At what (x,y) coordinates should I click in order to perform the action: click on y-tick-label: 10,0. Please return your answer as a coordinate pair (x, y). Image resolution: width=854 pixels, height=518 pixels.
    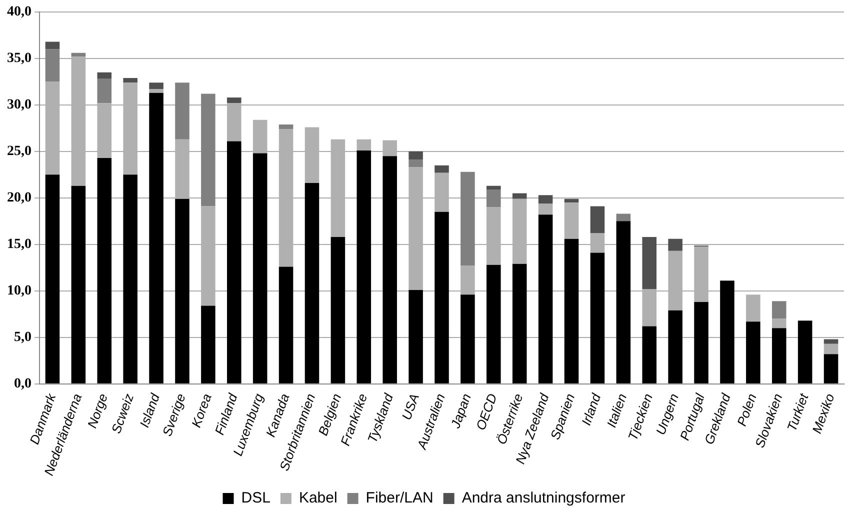
    Looking at the image, I should click on (19, 290).